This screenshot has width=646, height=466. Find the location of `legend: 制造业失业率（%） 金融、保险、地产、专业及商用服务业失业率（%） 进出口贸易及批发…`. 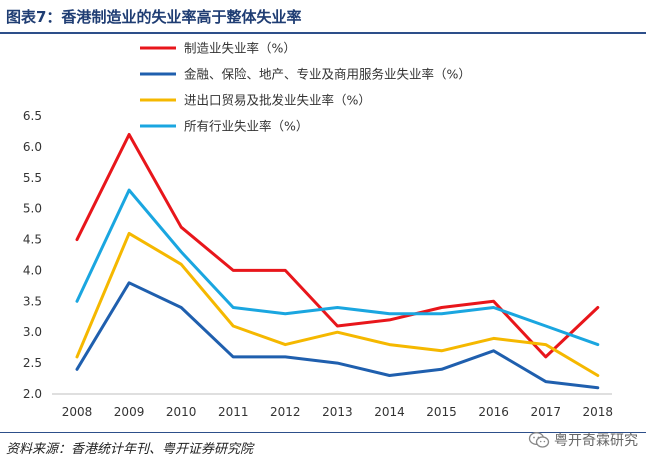

legend: 制造业失业率（%） 金融、保险、地产、专业及商用服务业失业率（%） 进出口贸易及批发… is located at coordinates (305, 87).